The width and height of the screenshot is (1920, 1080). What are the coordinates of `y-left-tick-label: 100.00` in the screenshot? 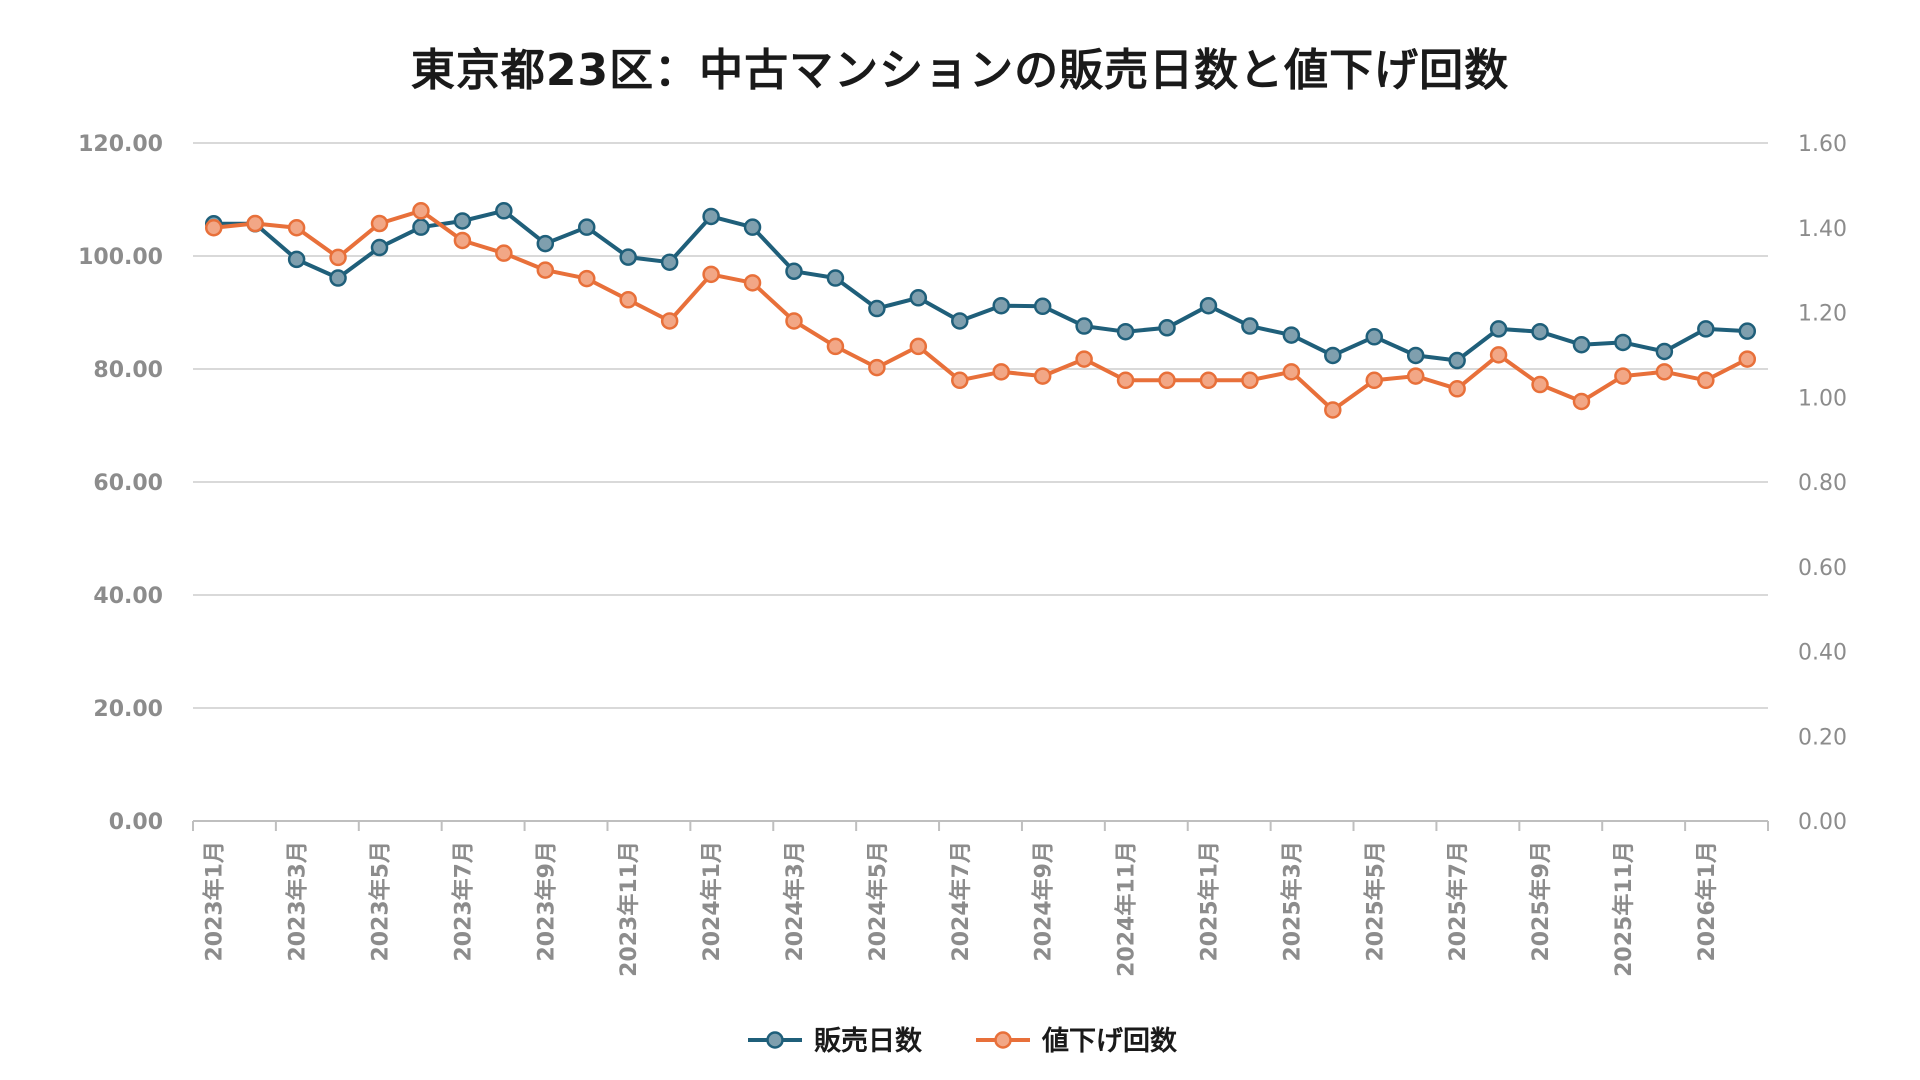 It's located at (120, 257).